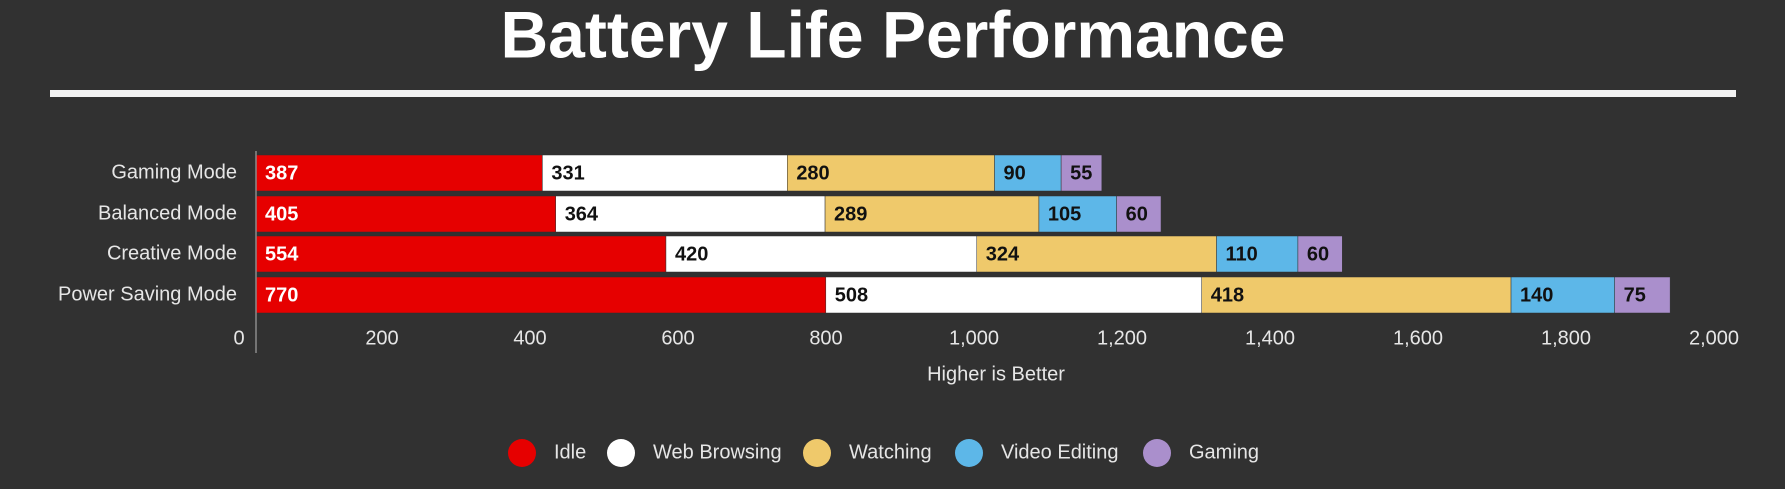  Describe the element at coordinates (1242, 254) in the screenshot. I see `value-label: 110` at that location.